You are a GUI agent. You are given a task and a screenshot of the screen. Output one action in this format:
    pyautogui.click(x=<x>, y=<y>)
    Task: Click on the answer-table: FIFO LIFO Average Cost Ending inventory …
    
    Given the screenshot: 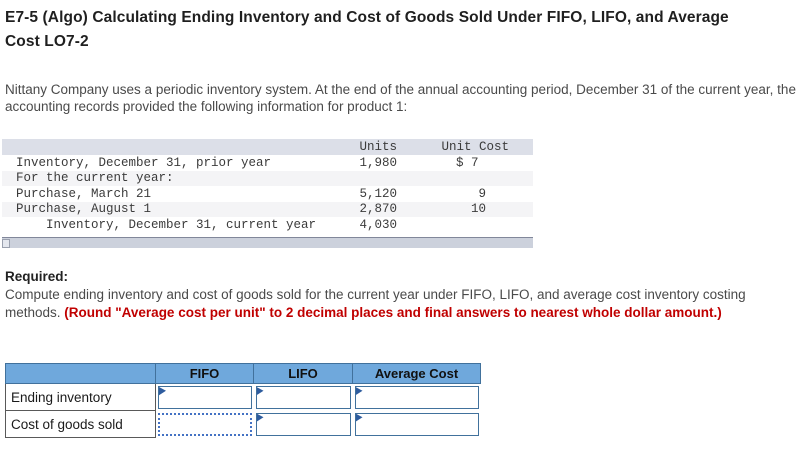 What is the action you would take?
    pyautogui.click(x=243, y=400)
    